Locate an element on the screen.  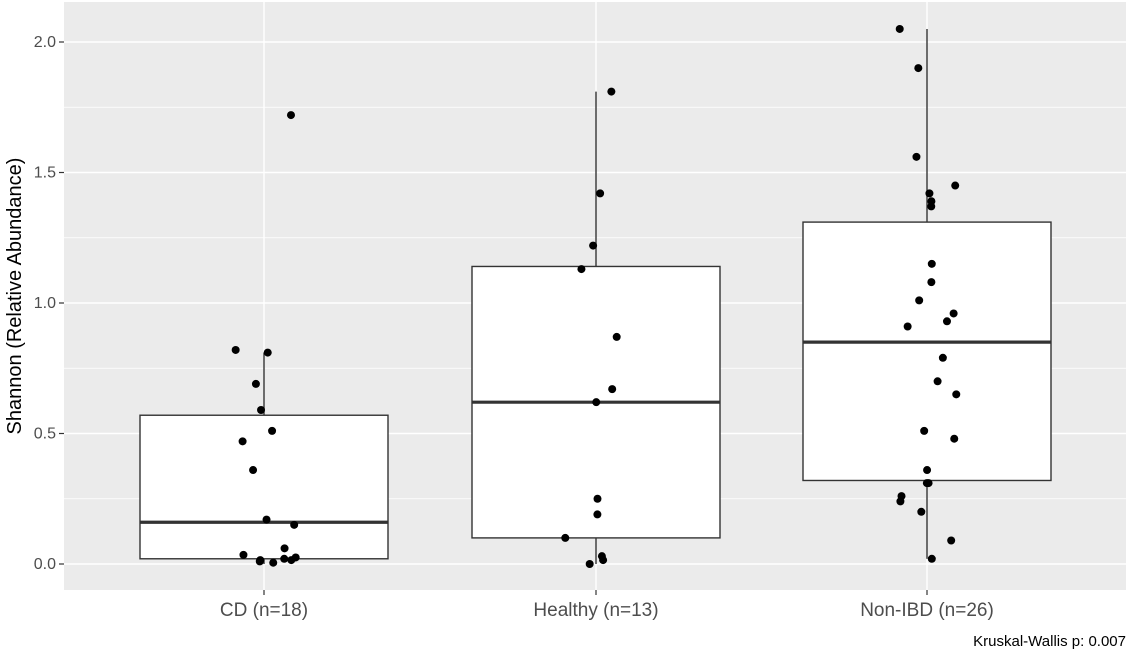
y-axis-ticks: 0.0 0.5 1.0 1.5 2.0 is located at coordinates (49, 303).